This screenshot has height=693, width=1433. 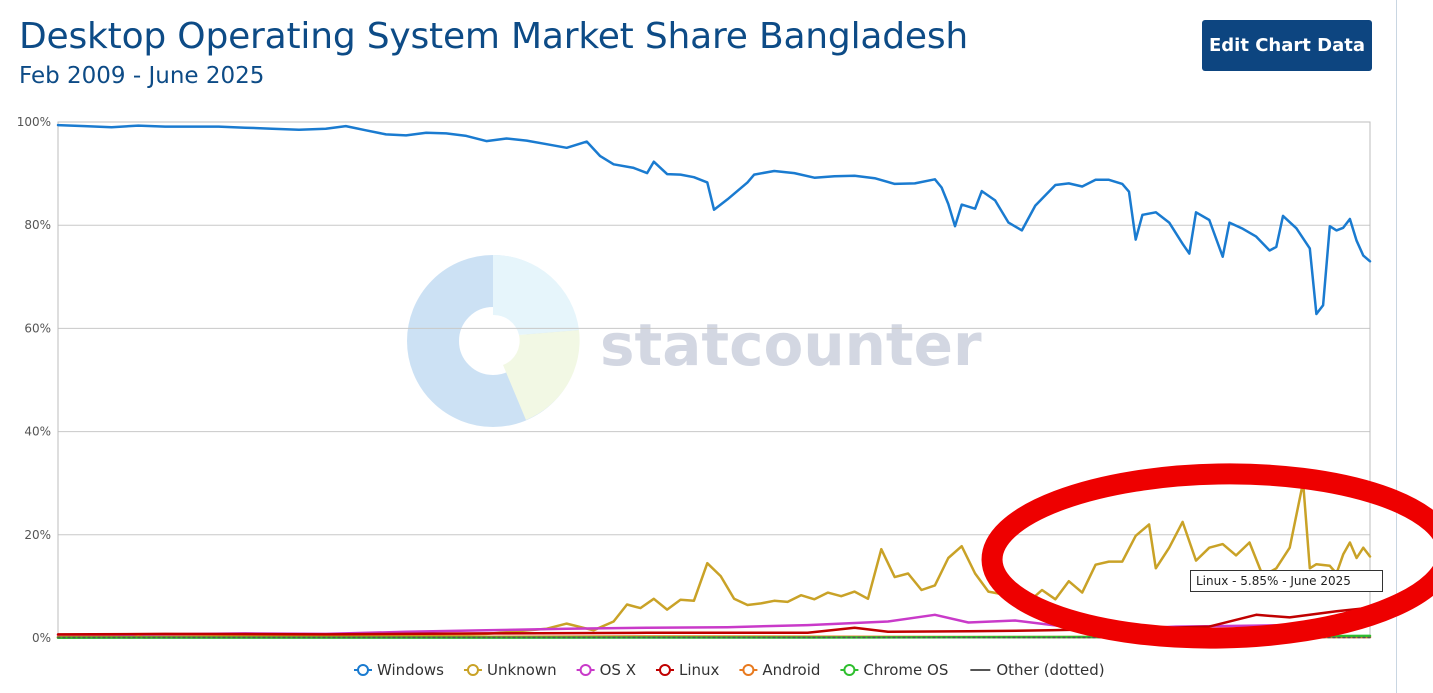 What do you see at coordinates (410, 670) in the screenshot?
I see `legend-label: Windows` at bounding box center [410, 670].